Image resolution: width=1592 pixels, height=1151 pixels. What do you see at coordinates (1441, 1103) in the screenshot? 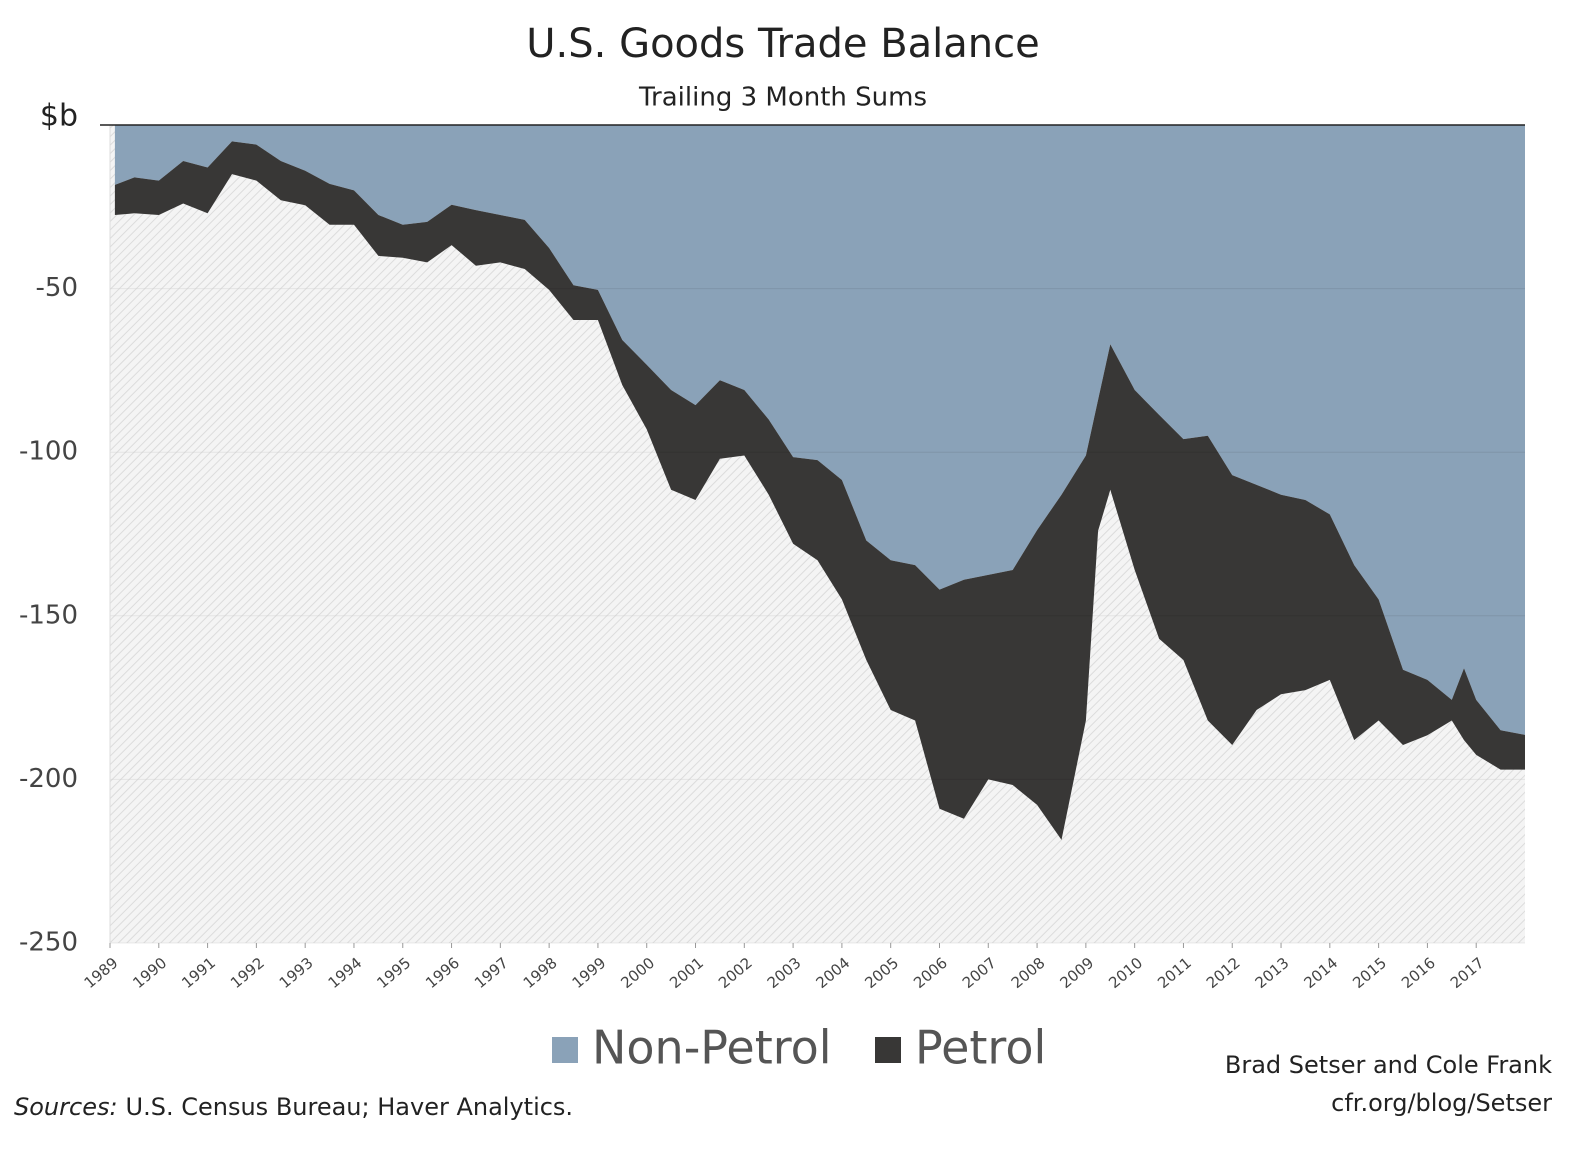
I see `credit: cfr.org/blog/Setser` at bounding box center [1441, 1103].